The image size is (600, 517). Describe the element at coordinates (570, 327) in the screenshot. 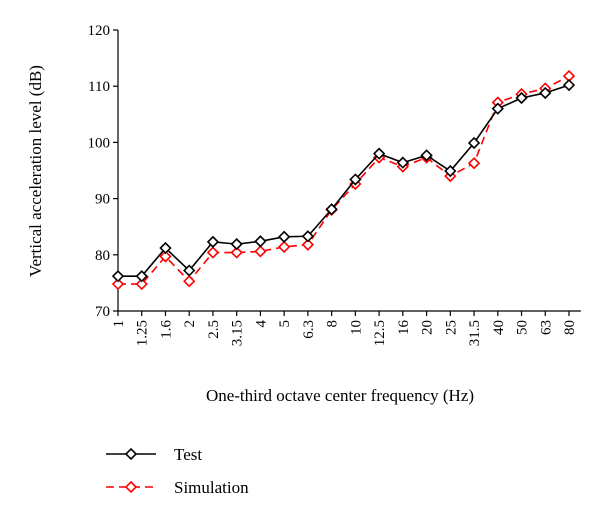

I see `x-tick-label: 80` at that location.